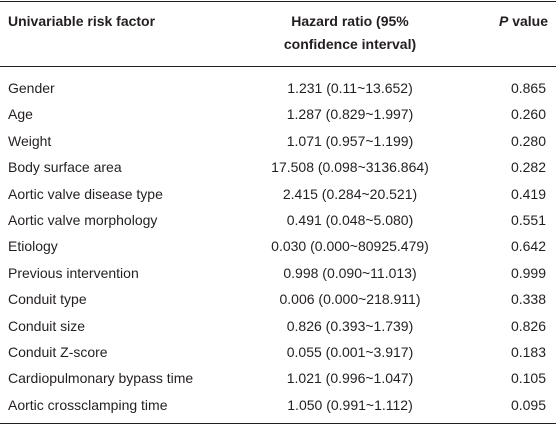 This screenshot has height=428, width=556. I want to click on header-italic: P, so click(503, 21).